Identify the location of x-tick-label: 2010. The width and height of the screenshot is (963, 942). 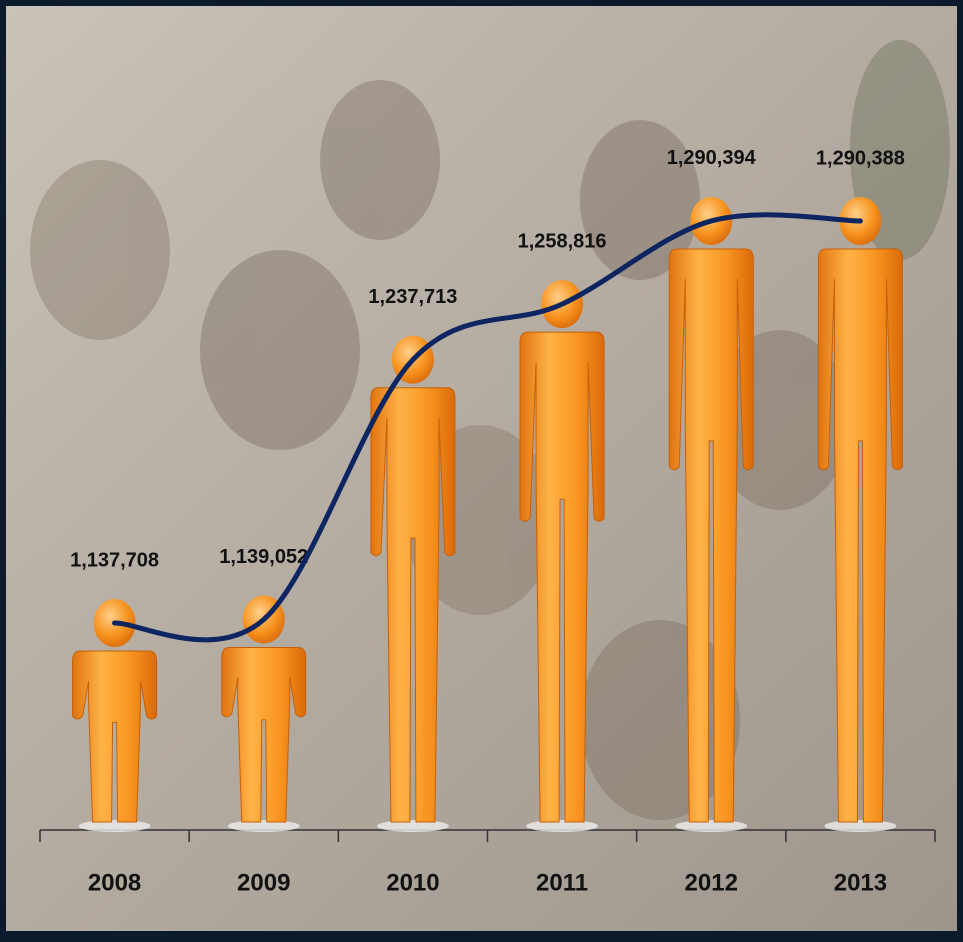
(412, 882).